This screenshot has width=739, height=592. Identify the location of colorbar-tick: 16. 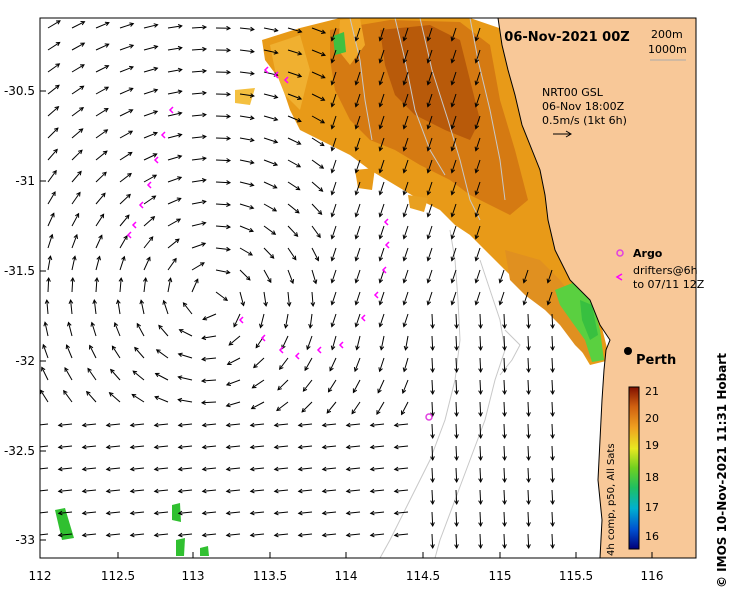
(652, 536).